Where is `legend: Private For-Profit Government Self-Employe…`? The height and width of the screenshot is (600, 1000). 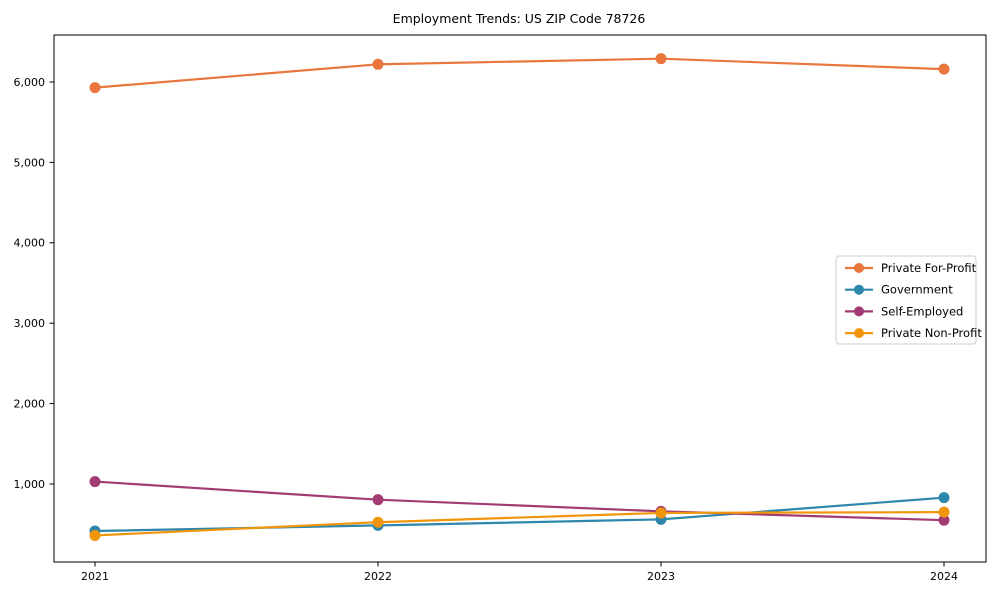 legend: Private For-Profit Government Self-Employe… is located at coordinates (908, 300).